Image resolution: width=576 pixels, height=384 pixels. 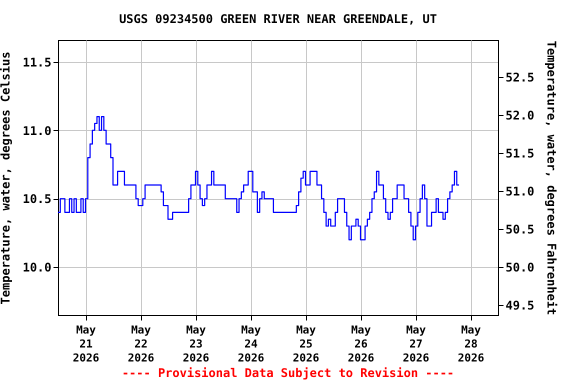 I want to click on y2-tick-label: 50.0, so click(x=520, y=267).